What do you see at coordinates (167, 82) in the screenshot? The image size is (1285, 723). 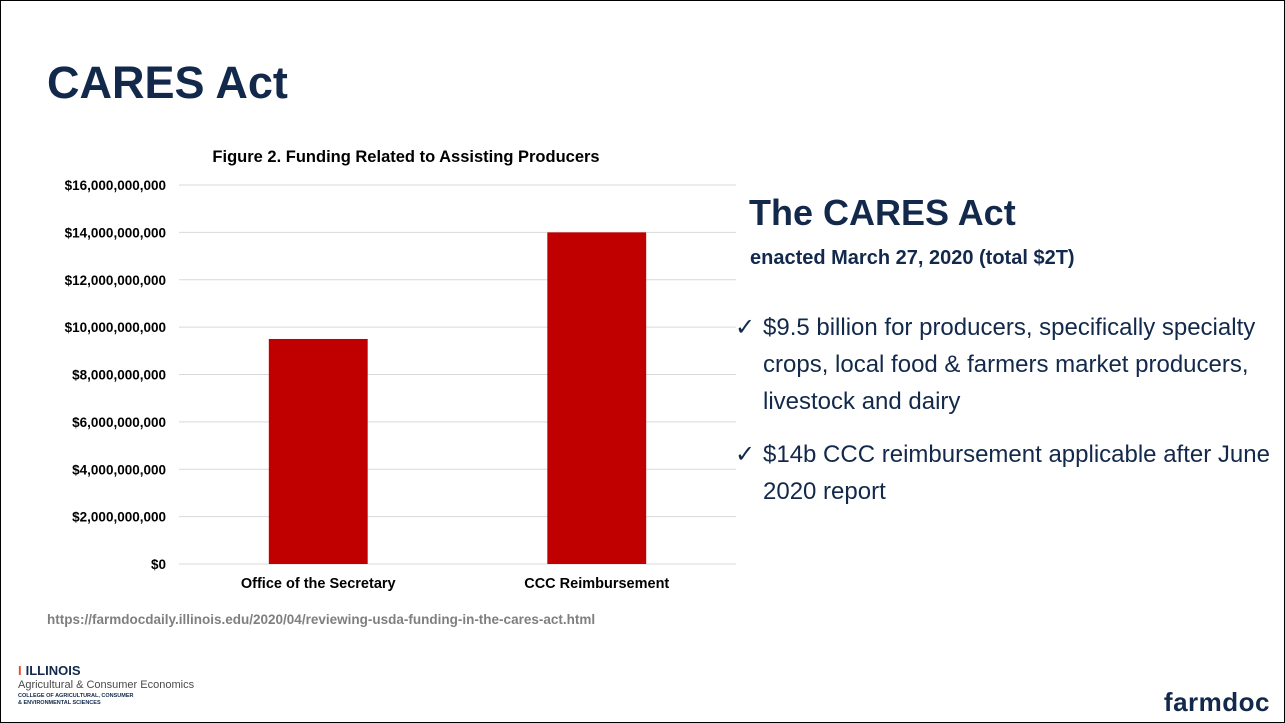 I see `slide-title: CARES Act` at bounding box center [167, 82].